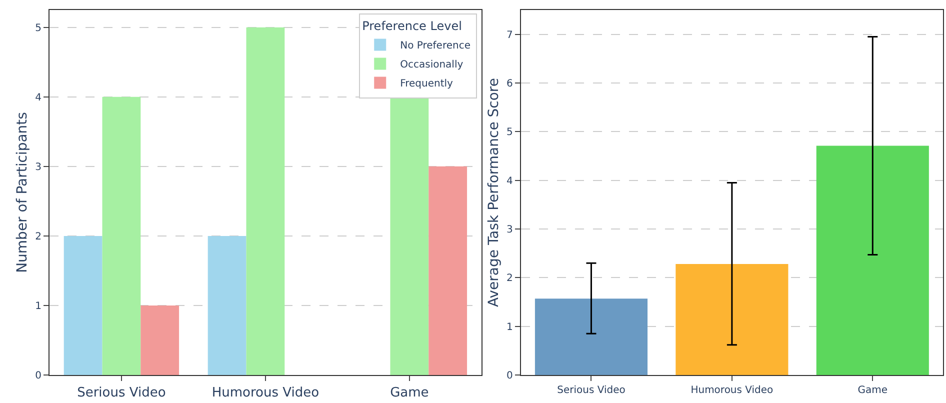 This screenshot has height=403, width=946. Describe the element at coordinates (22, 192) in the screenshot. I see `y-axis-title: Number of Participants` at that location.